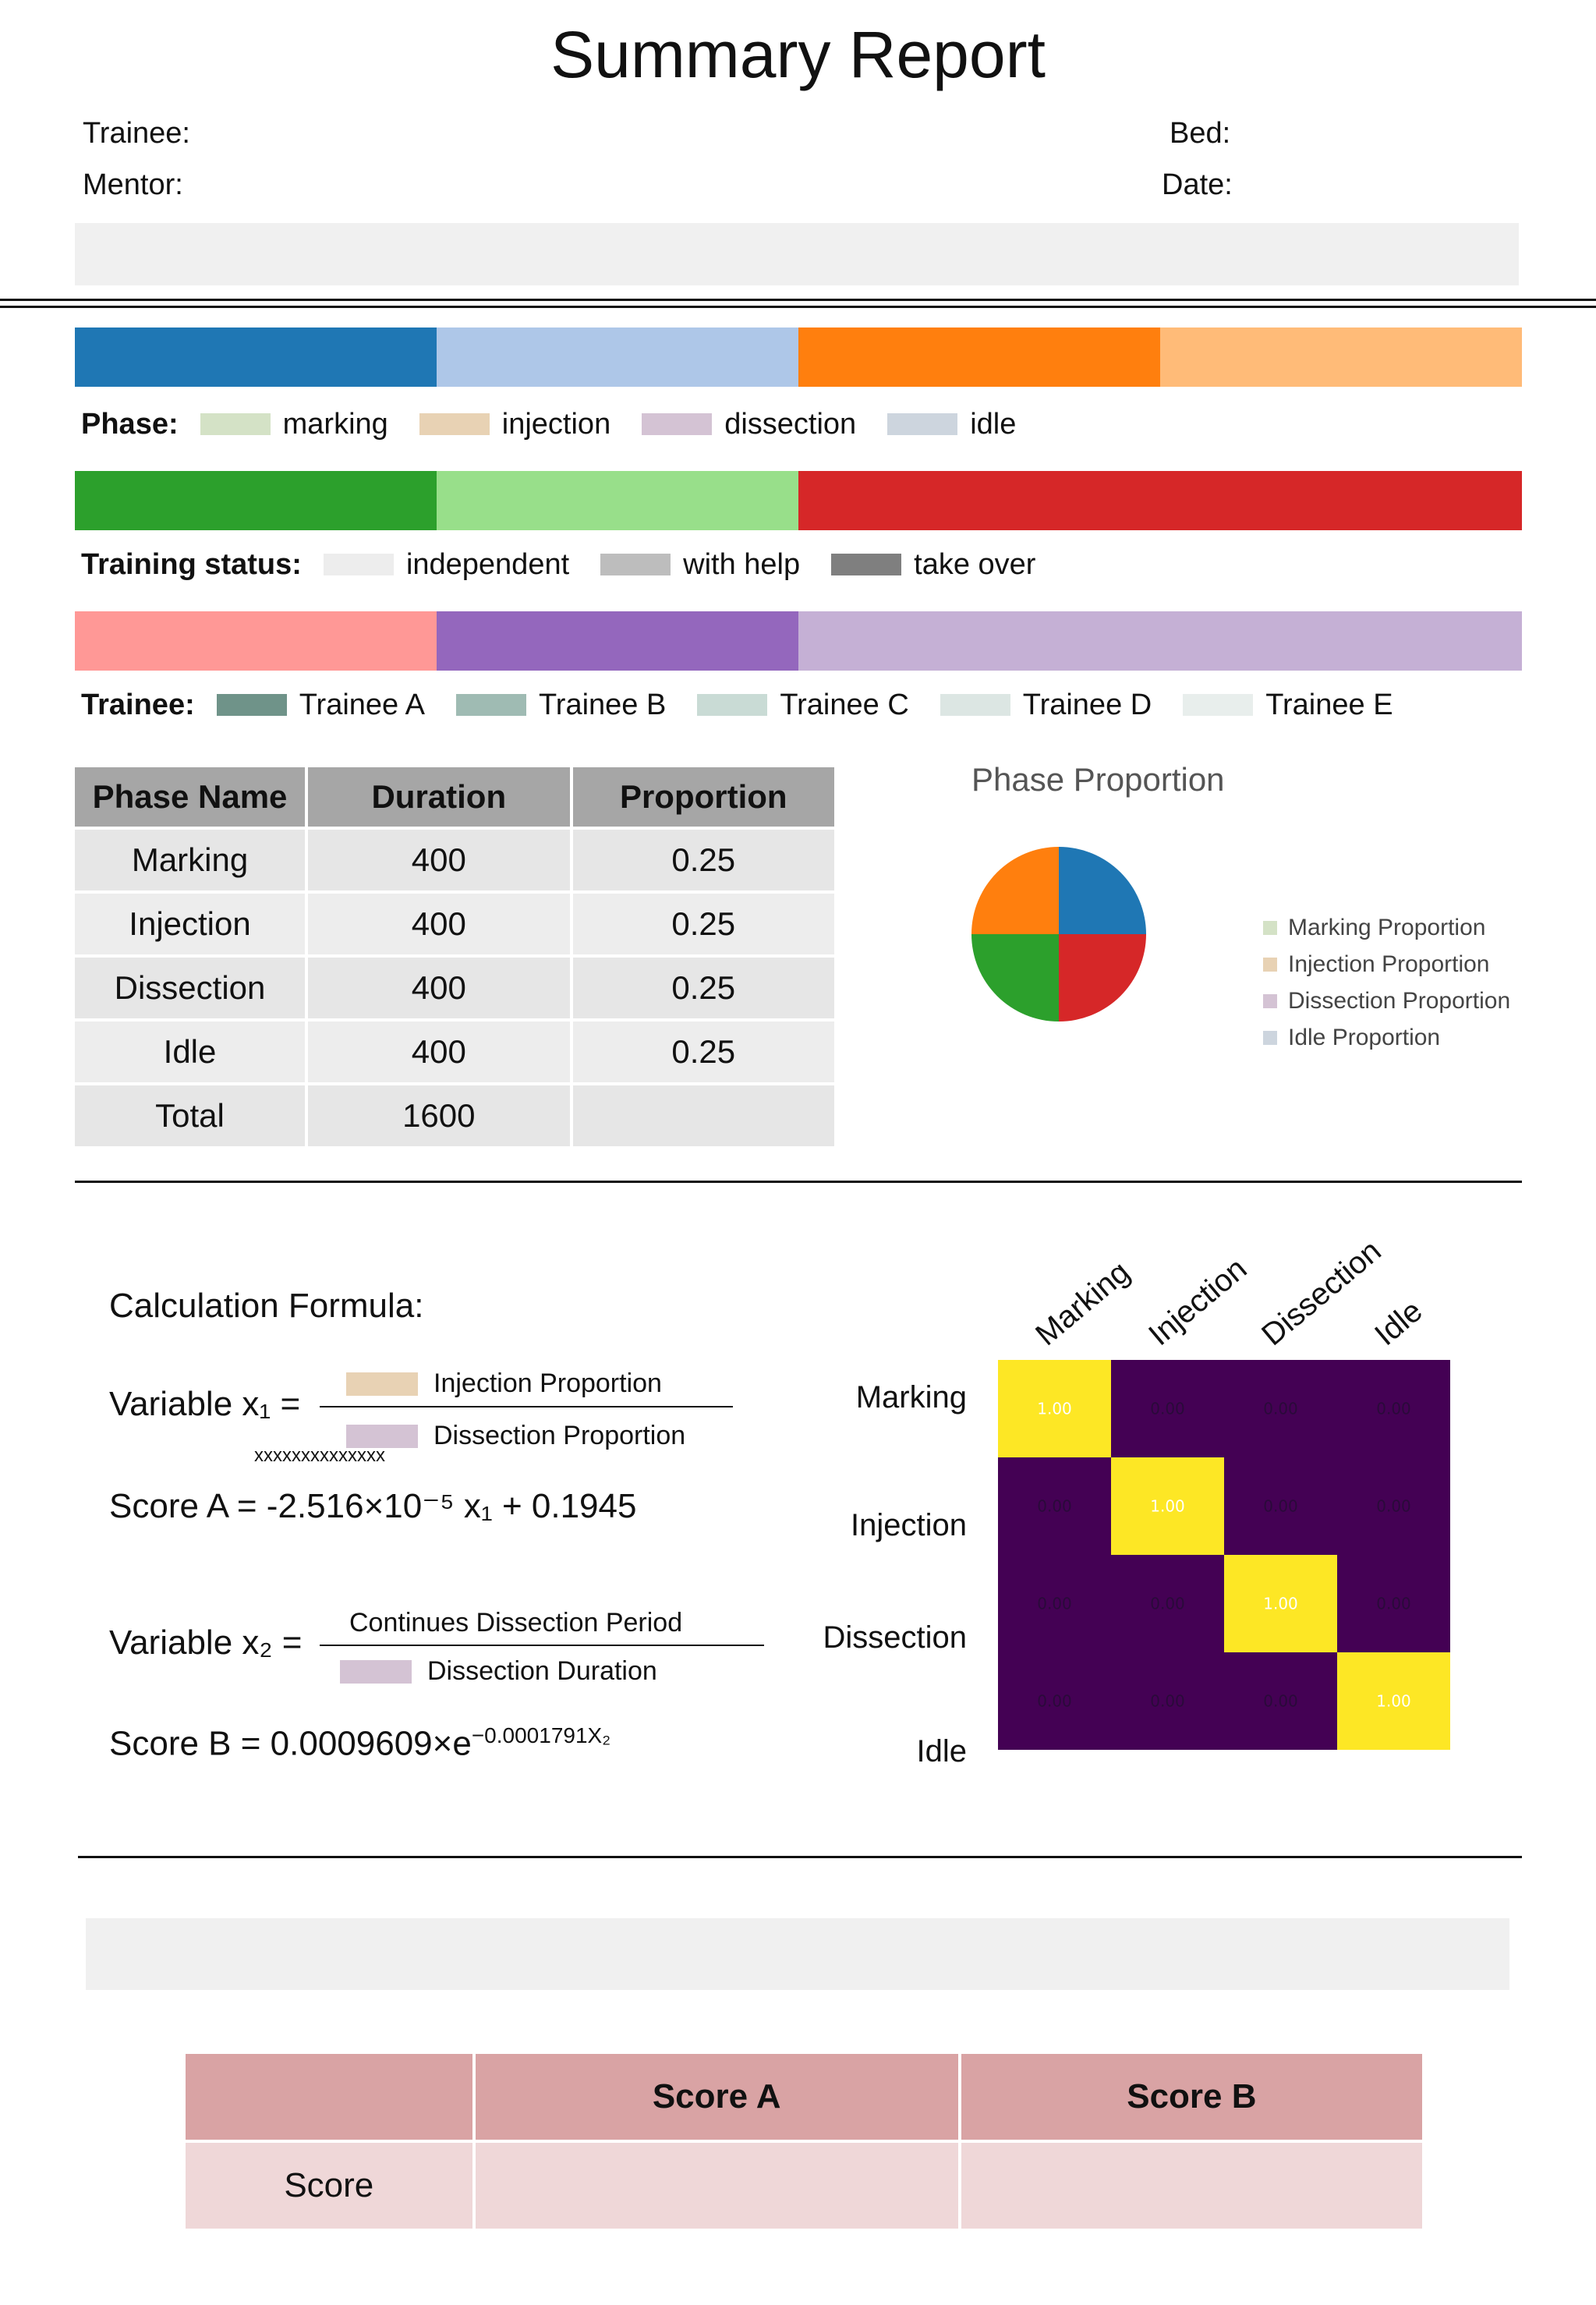 This screenshot has height=2305, width=1596. What do you see at coordinates (942, 1751) in the screenshot?
I see `heatmap-row-label: Idle` at bounding box center [942, 1751].